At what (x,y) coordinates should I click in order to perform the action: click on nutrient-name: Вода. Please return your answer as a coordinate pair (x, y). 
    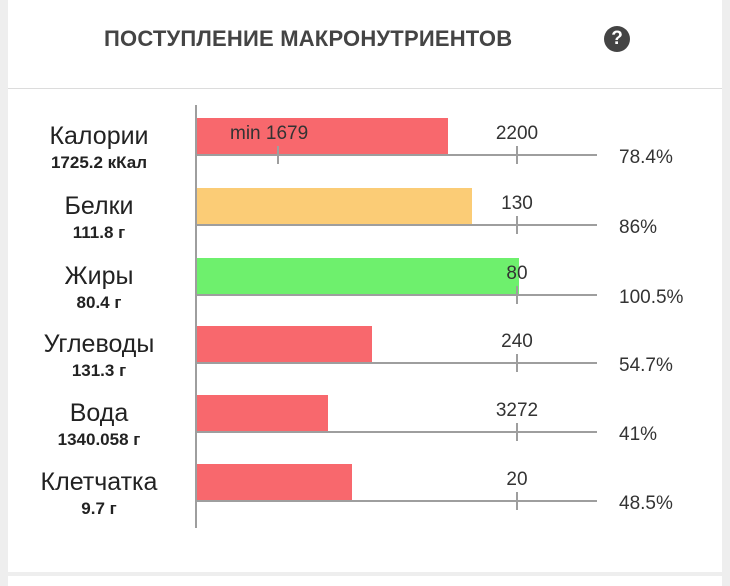
    Looking at the image, I should click on (99, 413).